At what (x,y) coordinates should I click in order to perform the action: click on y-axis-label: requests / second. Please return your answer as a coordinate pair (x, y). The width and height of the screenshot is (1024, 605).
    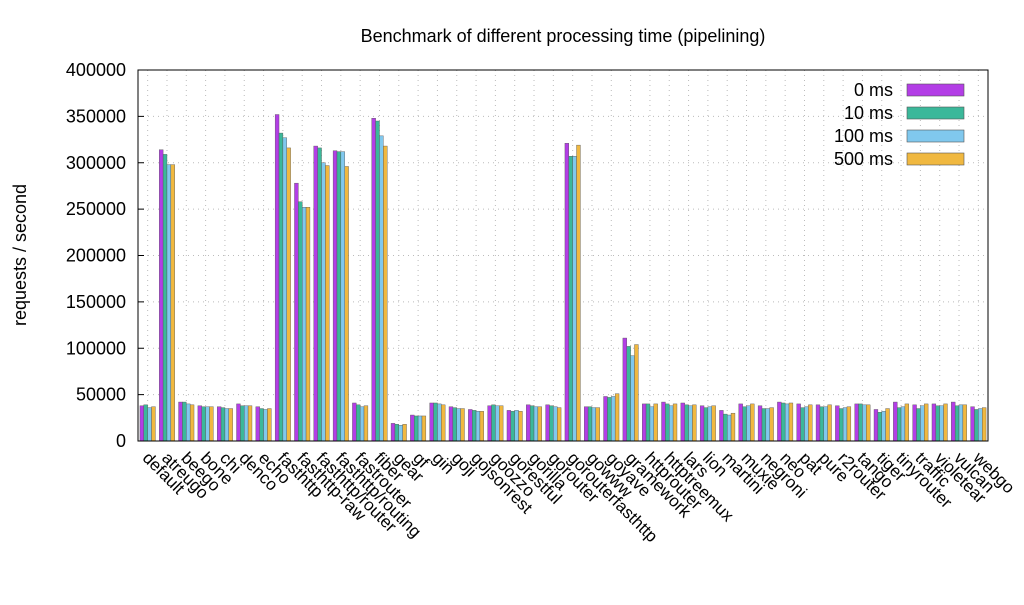
    Looking at the image, I should click on (20, 255).